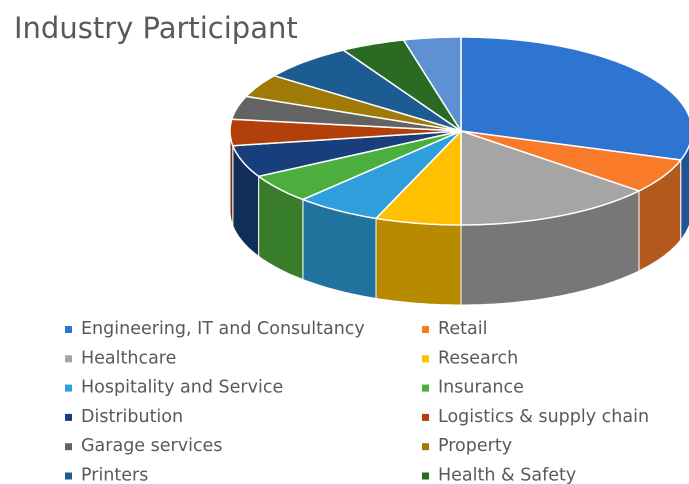  Describe the element at coordinates (478, 358) in the screenshot. I see `legend-label: Research` at that location.